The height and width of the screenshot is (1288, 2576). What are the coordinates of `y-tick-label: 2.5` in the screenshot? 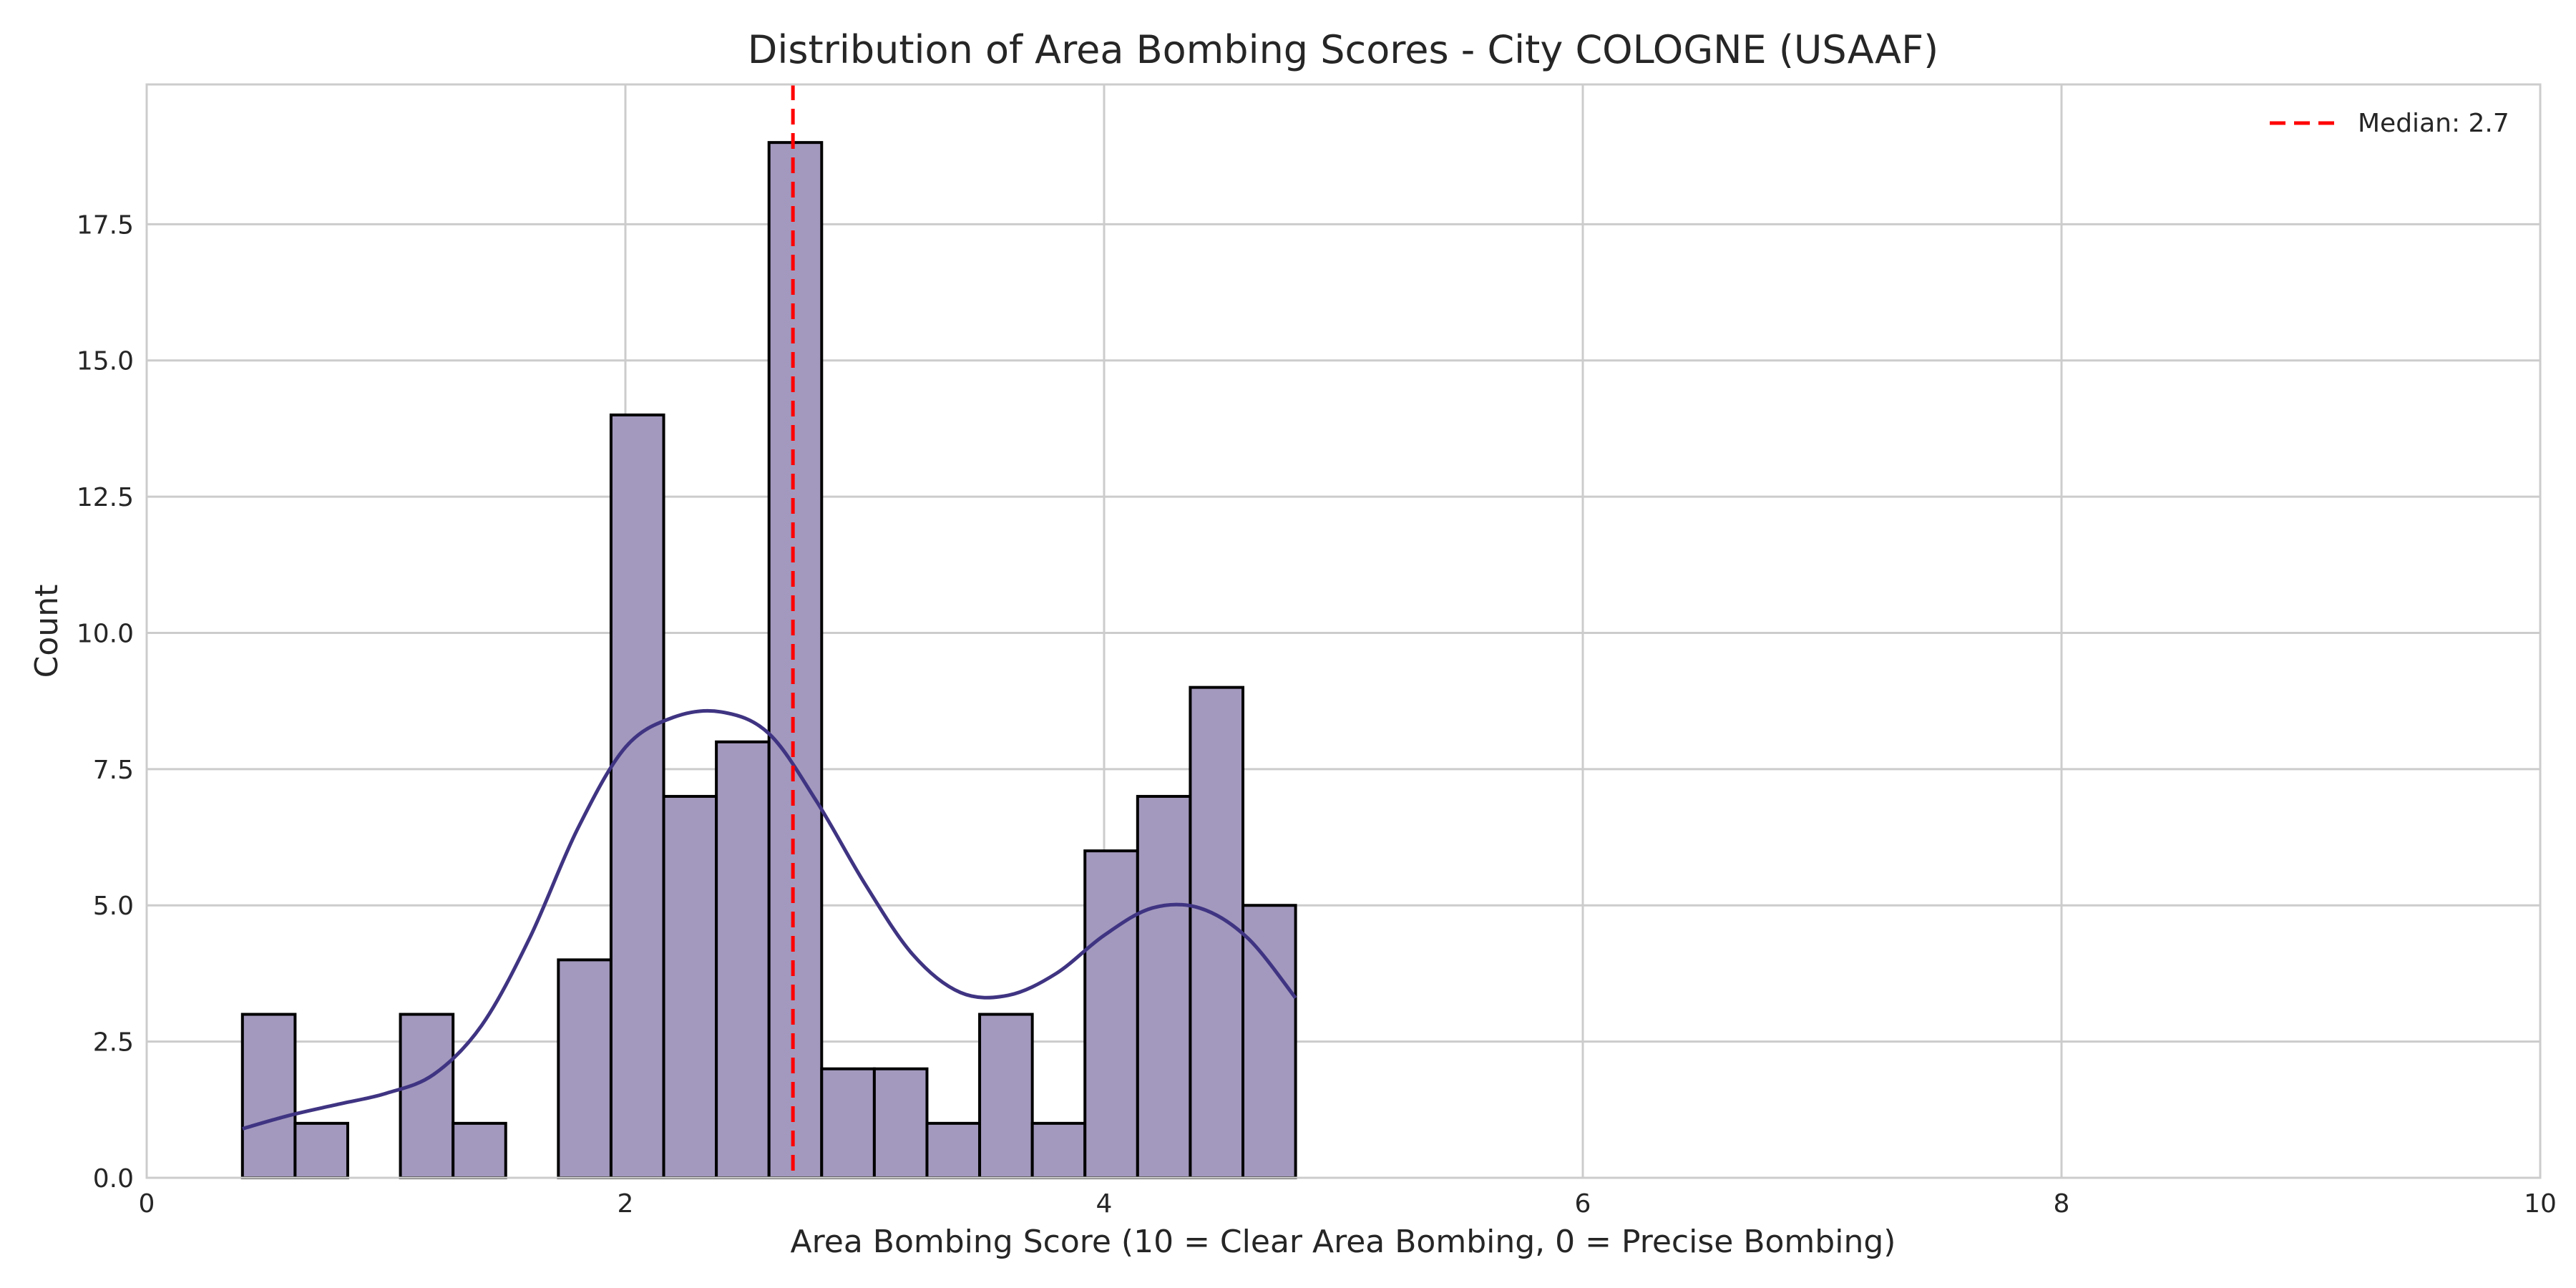 It's located at (113, 1043).